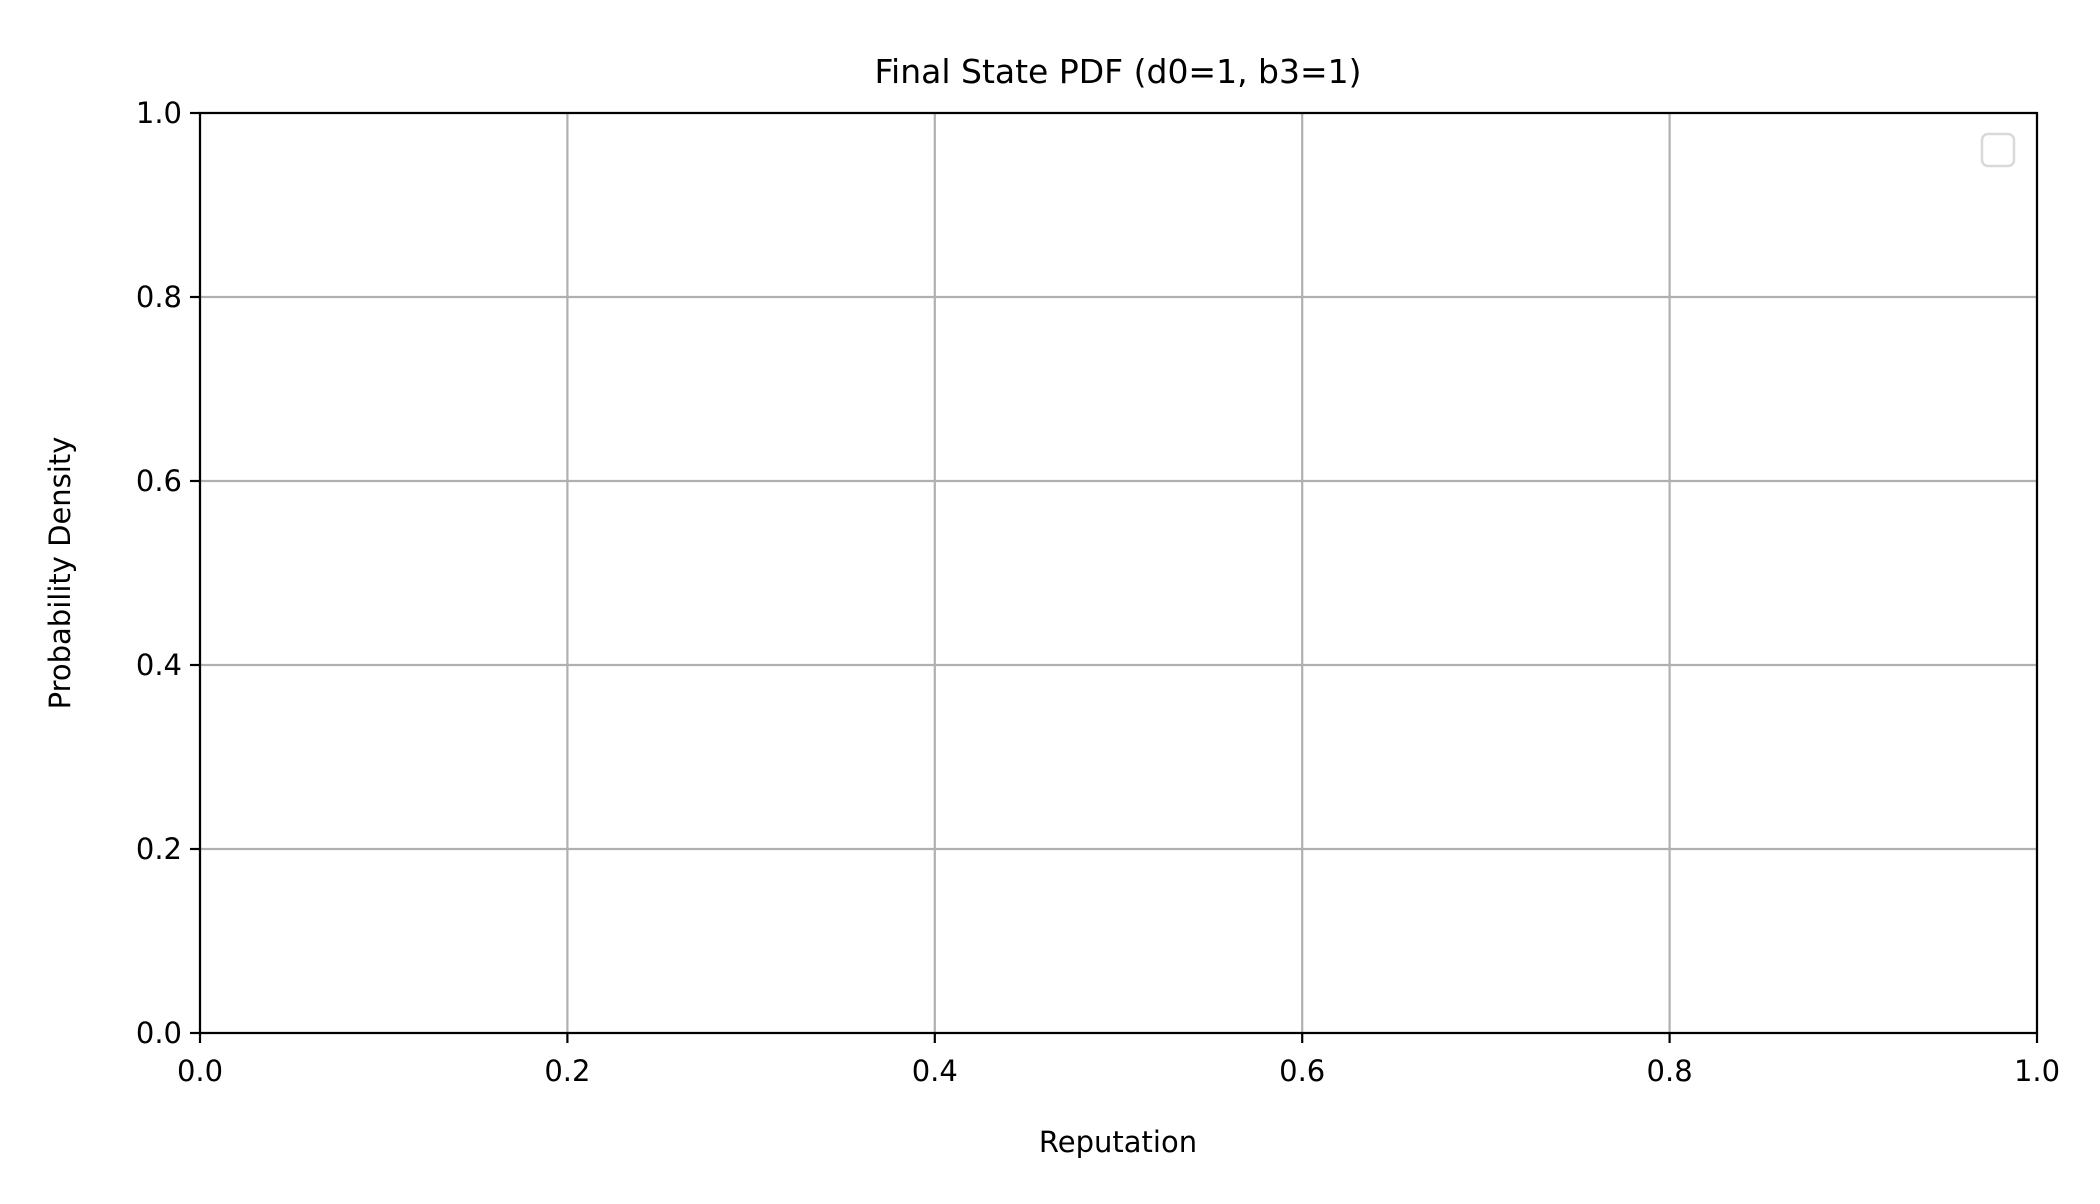 Image resolution: width=2100 pixels, height=1204 pixels. I want to click on x-tick-label: 0.2, so click(567, 1071).